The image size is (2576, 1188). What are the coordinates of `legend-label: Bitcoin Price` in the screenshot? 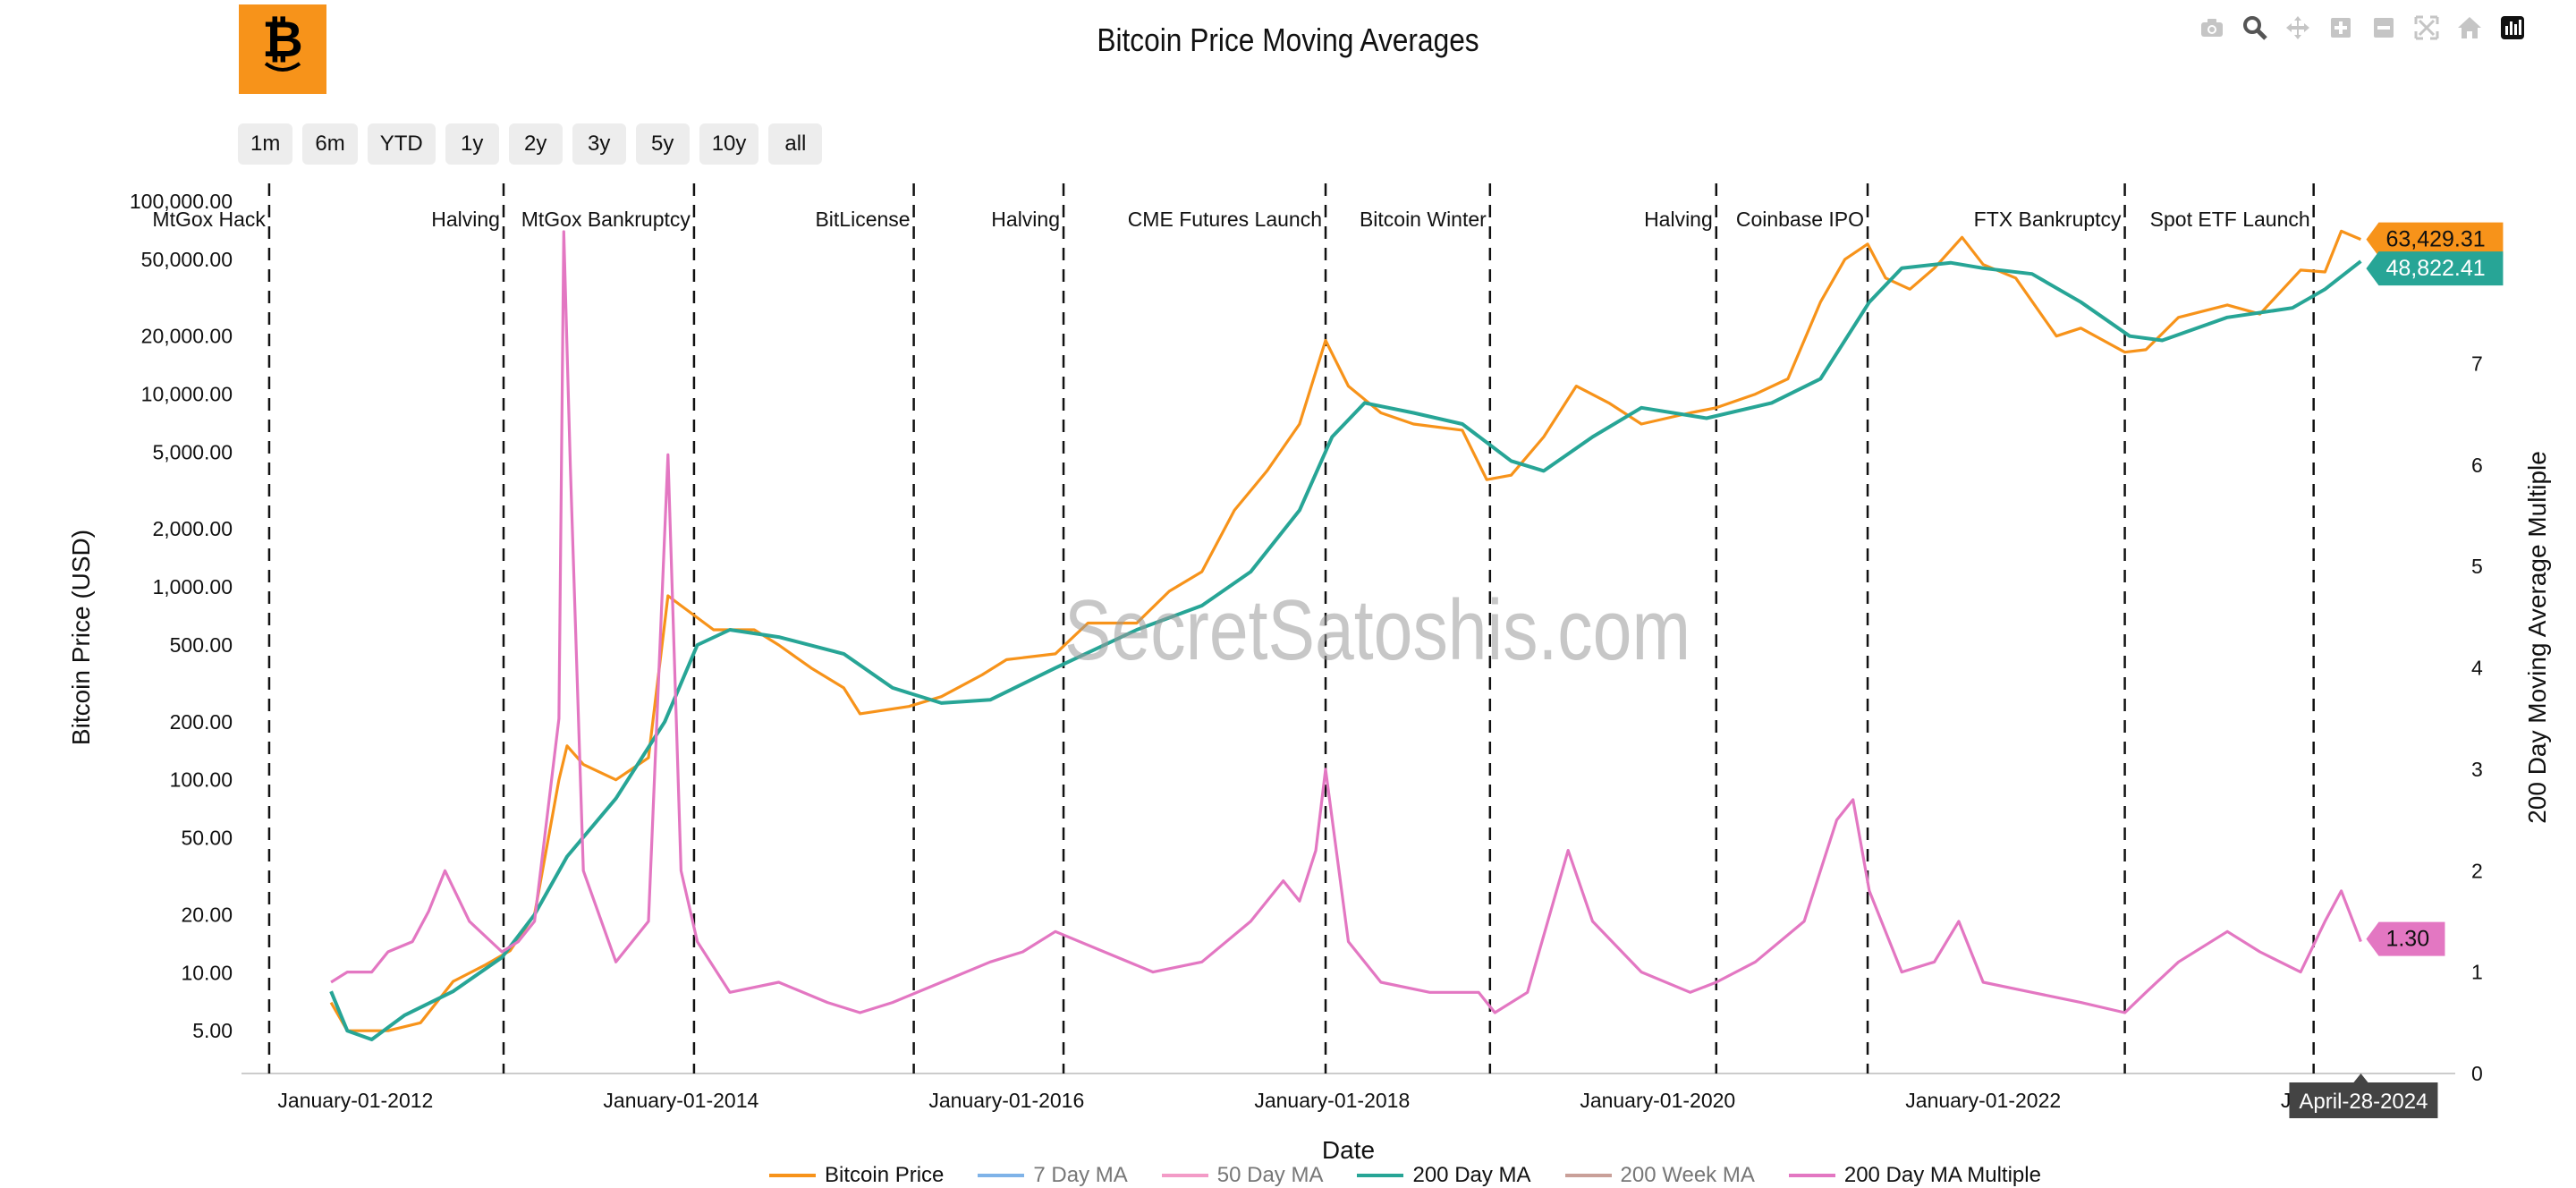 It's located at (885, 1175).